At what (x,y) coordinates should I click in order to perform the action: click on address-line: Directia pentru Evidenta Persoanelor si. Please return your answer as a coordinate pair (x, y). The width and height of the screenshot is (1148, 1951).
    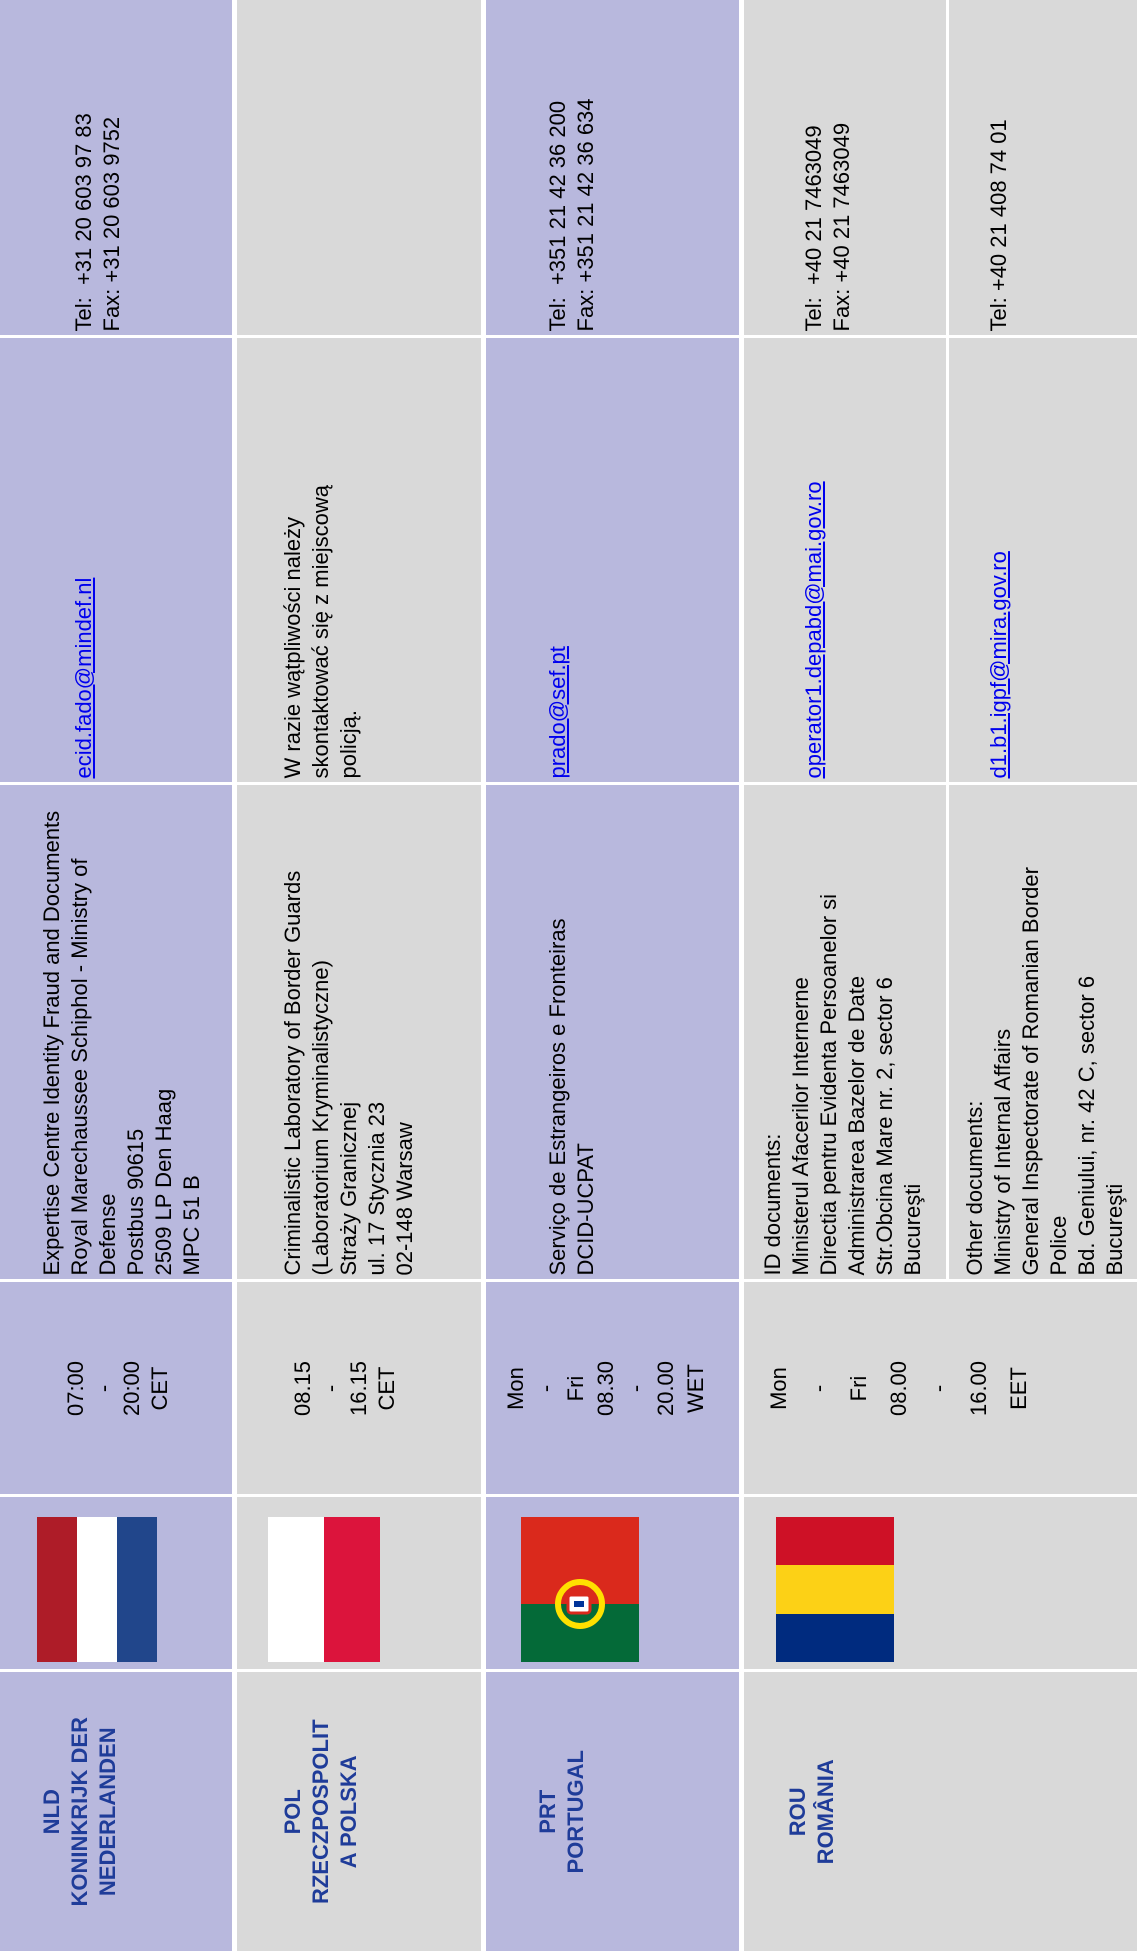
    Looking at the image, I should click on (828, 1084).